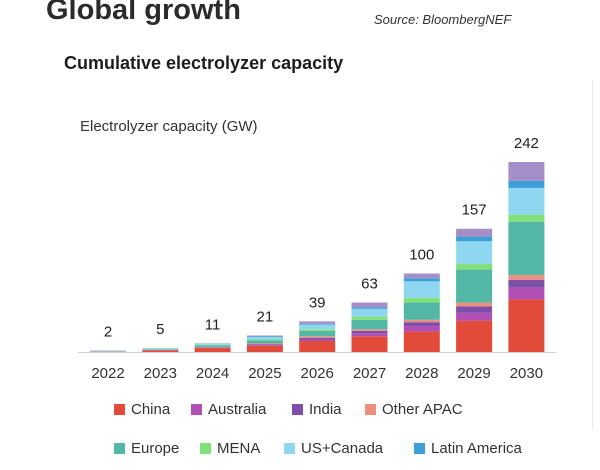  I want to click on bar-segment-2025-mena, so click(264, 340).